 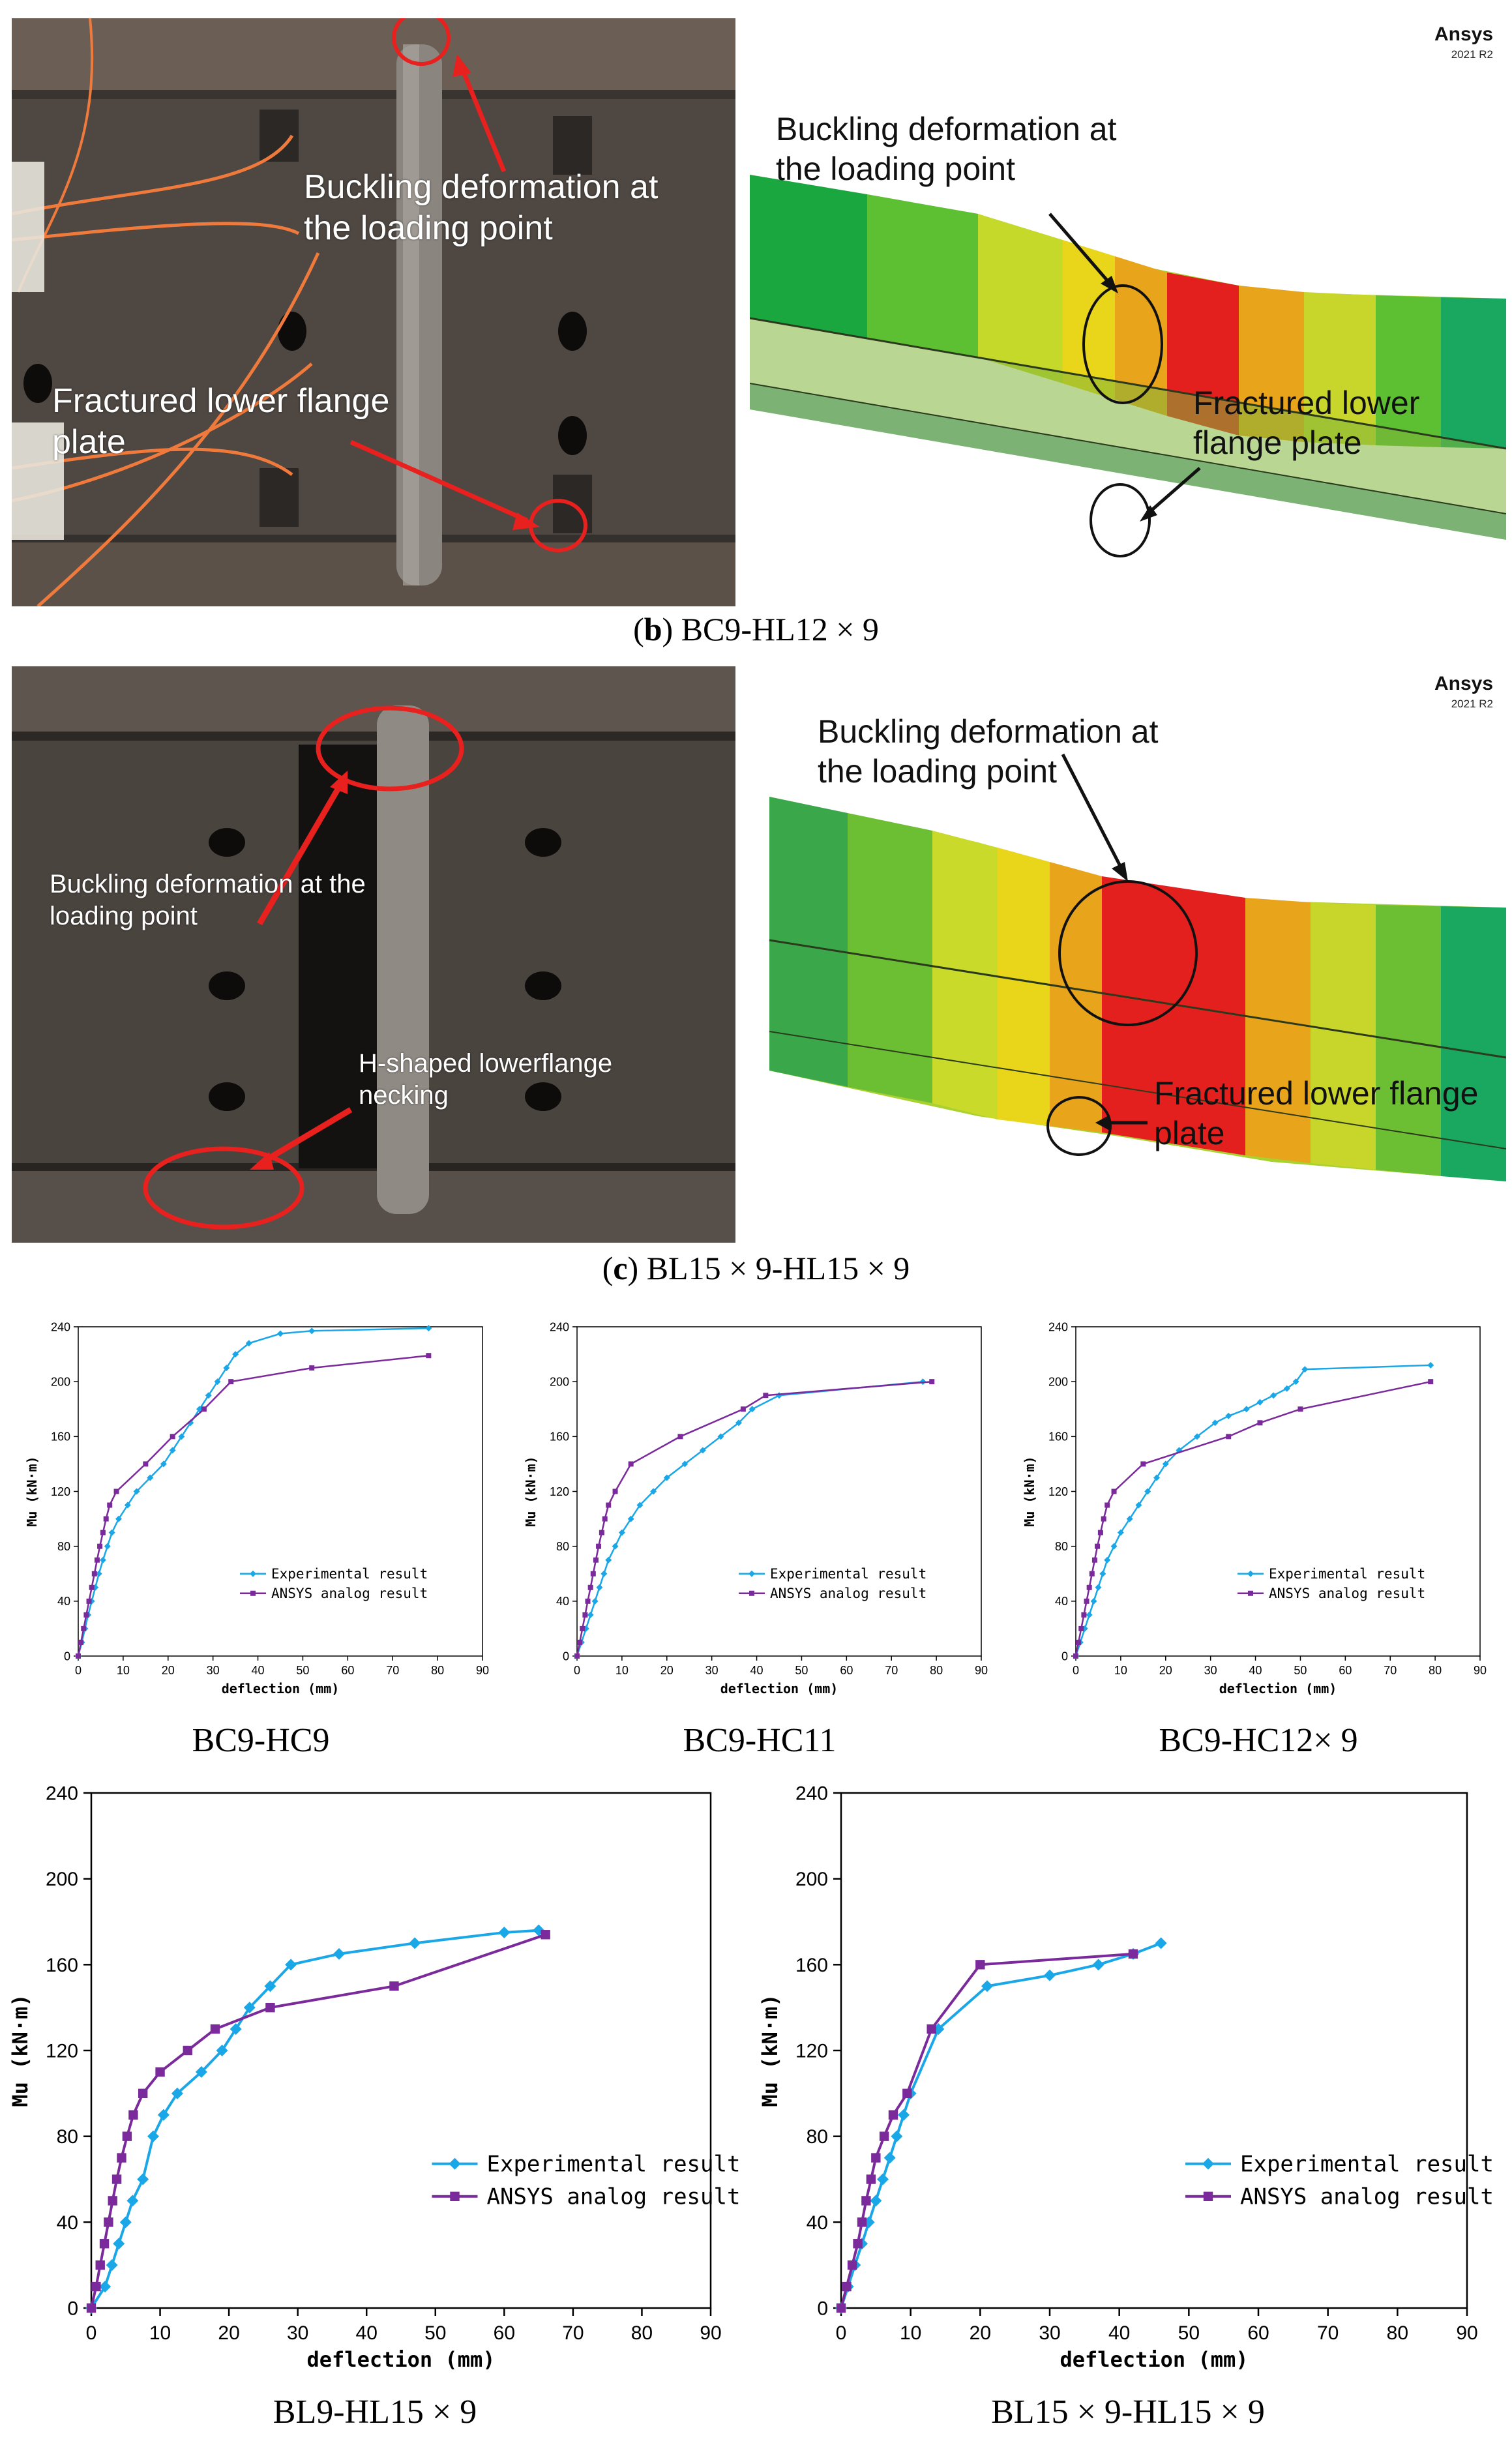 What do you see at coordinates (62, 2051) in the screenshot?
I see `y-tick-label: 120` at bounding box center [62, 2051].